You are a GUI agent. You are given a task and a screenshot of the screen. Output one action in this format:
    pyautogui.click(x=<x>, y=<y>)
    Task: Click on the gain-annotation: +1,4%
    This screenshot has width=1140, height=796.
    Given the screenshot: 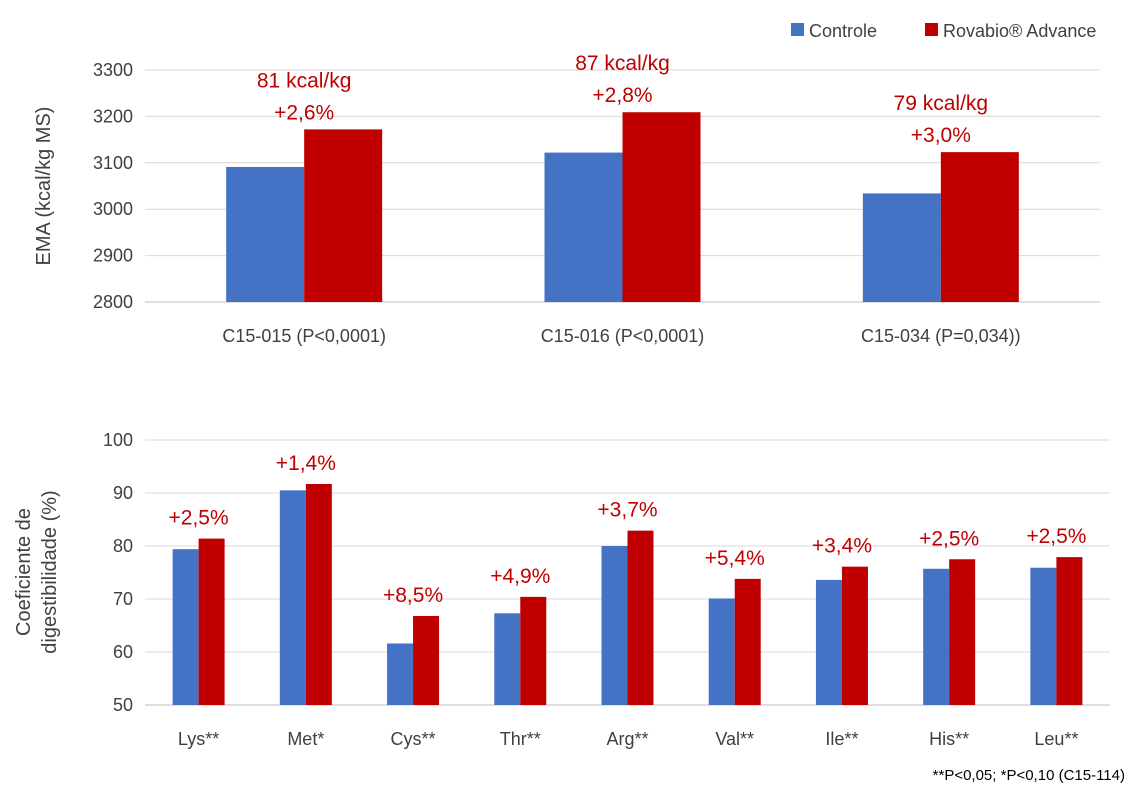 What is the action you would take?
    pyautogui.click(x=306, y=463)
    